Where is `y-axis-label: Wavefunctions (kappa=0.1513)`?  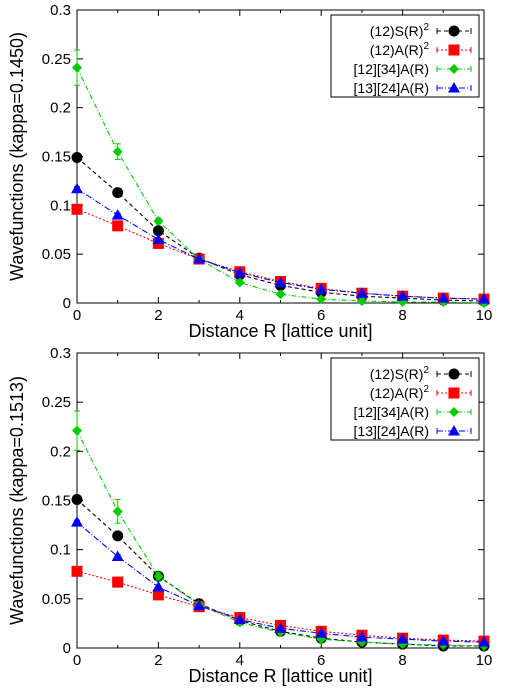
y-axis-label: Wavefunctions (kappa=0.1513) is located at coordinates (17, 500).